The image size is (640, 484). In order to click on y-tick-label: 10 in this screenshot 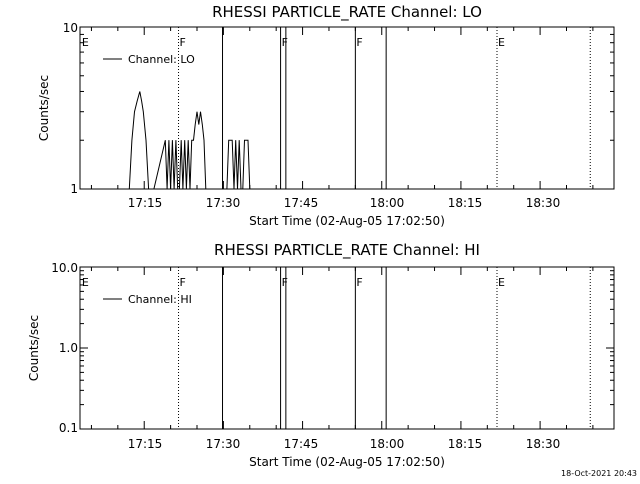, I will do `click(70, 28)`.